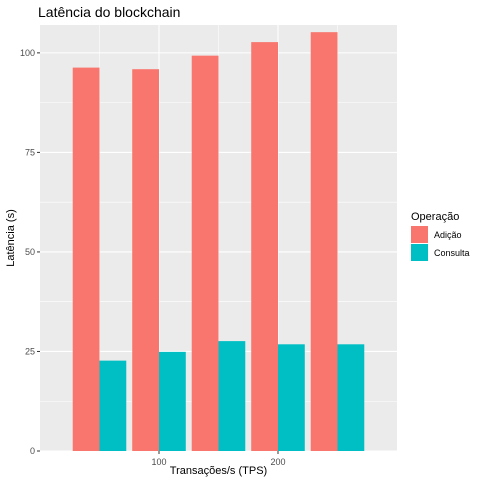 The height and width of the screenshot is (485, 480). What do you see at coordinates (109, 12) in the screenshot?
I see `chart-title: Latência do blockchain` at bounding box center [109, 12].